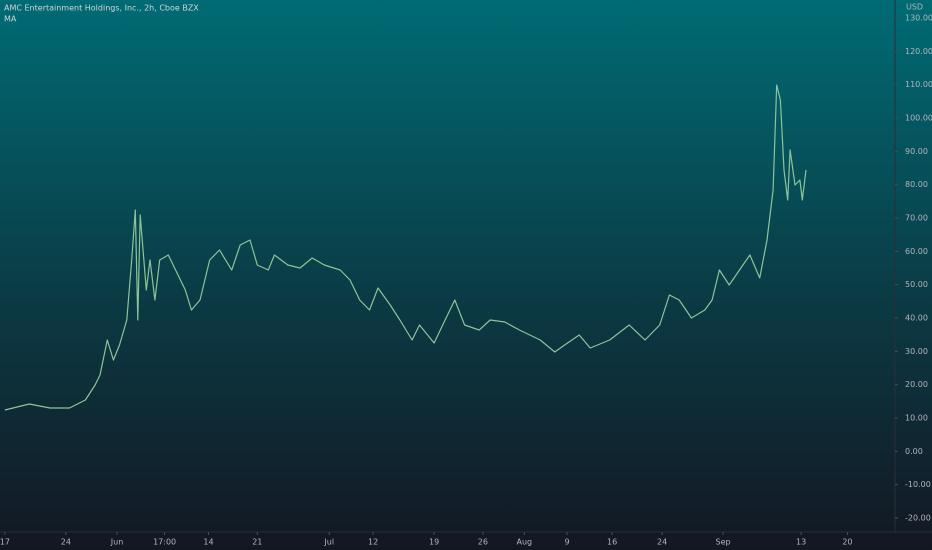 This screenshot has width=932, height=550. I want to click on x-tick-label: 14, so click(208, 542).